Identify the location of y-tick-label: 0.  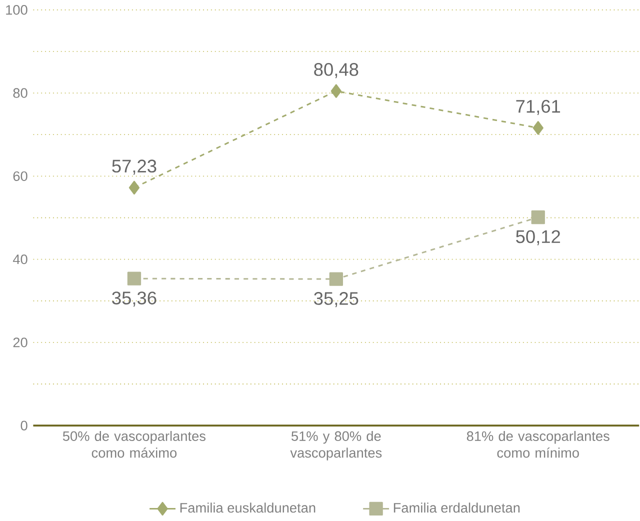
(24, 425).